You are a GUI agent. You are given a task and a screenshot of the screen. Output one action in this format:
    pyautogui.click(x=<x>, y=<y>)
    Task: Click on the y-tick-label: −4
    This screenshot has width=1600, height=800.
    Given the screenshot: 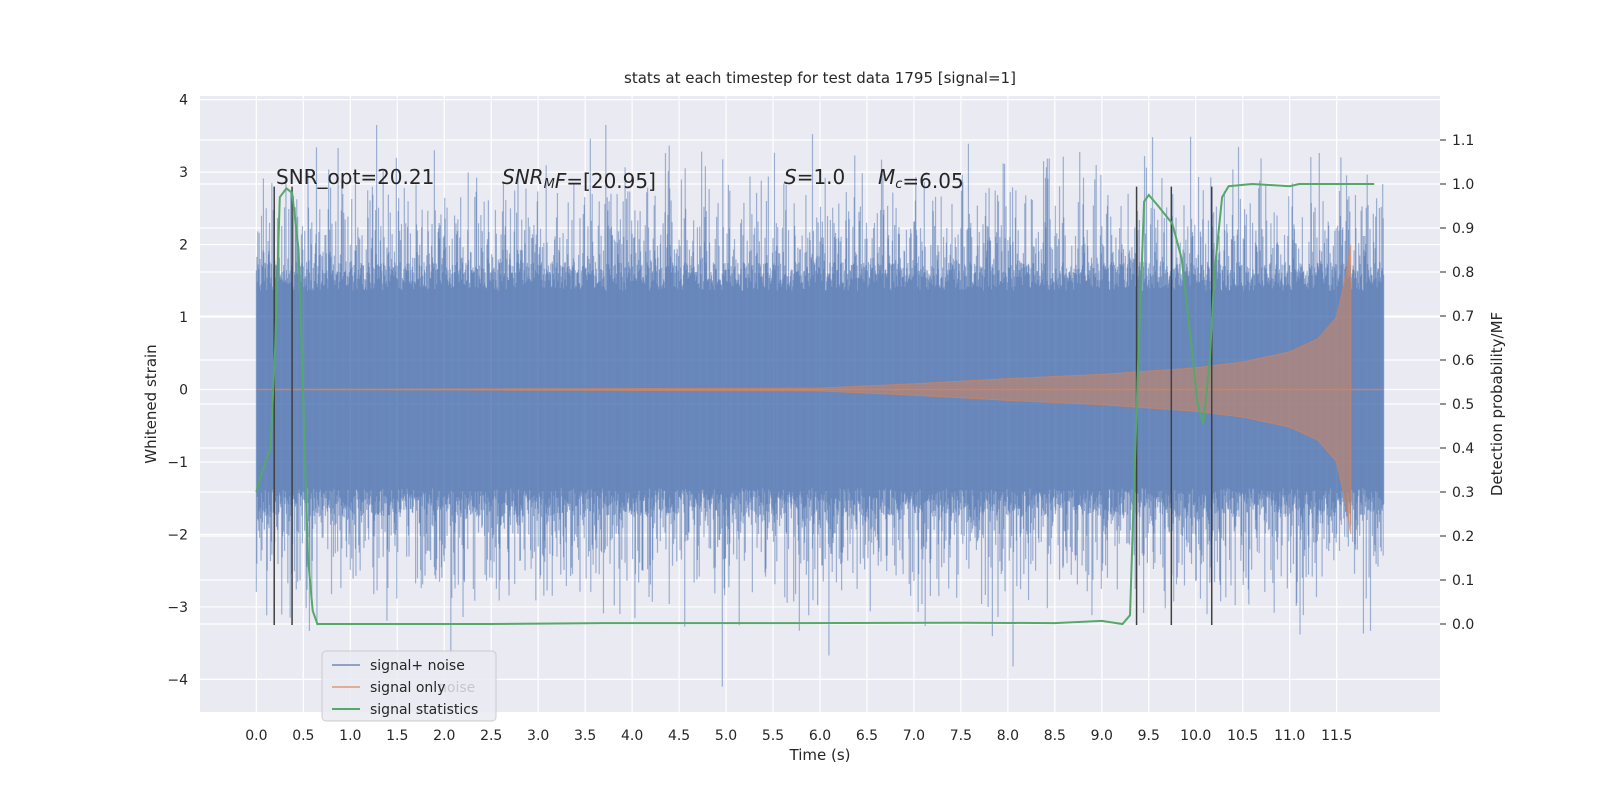 What is the action you would take?
    pyautogui.click(x=177, y=680)
    